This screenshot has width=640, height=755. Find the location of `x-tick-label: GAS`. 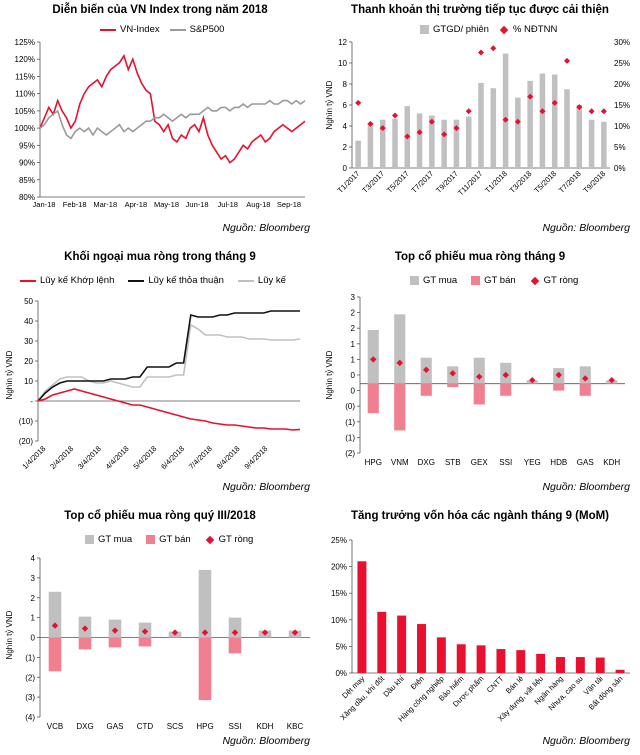

x-tick-label: GAS is located at coordinates (115, 726).